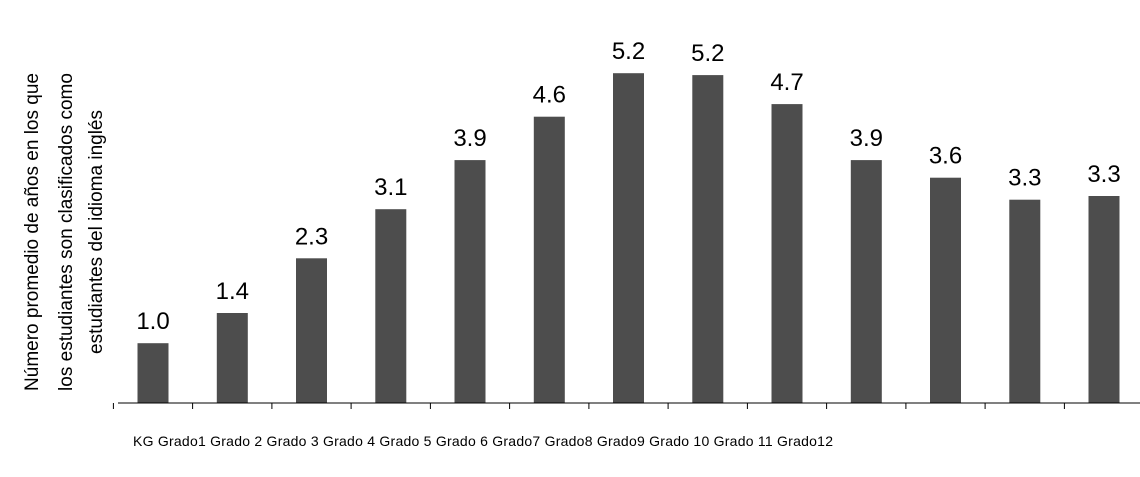 The width and height of the screenshot is (1140, 477). What do you see at coordinates (1024, 178) in the screenshot?
I see `value-label-grado-11: 3.3` at bounding box center [1024, 178].